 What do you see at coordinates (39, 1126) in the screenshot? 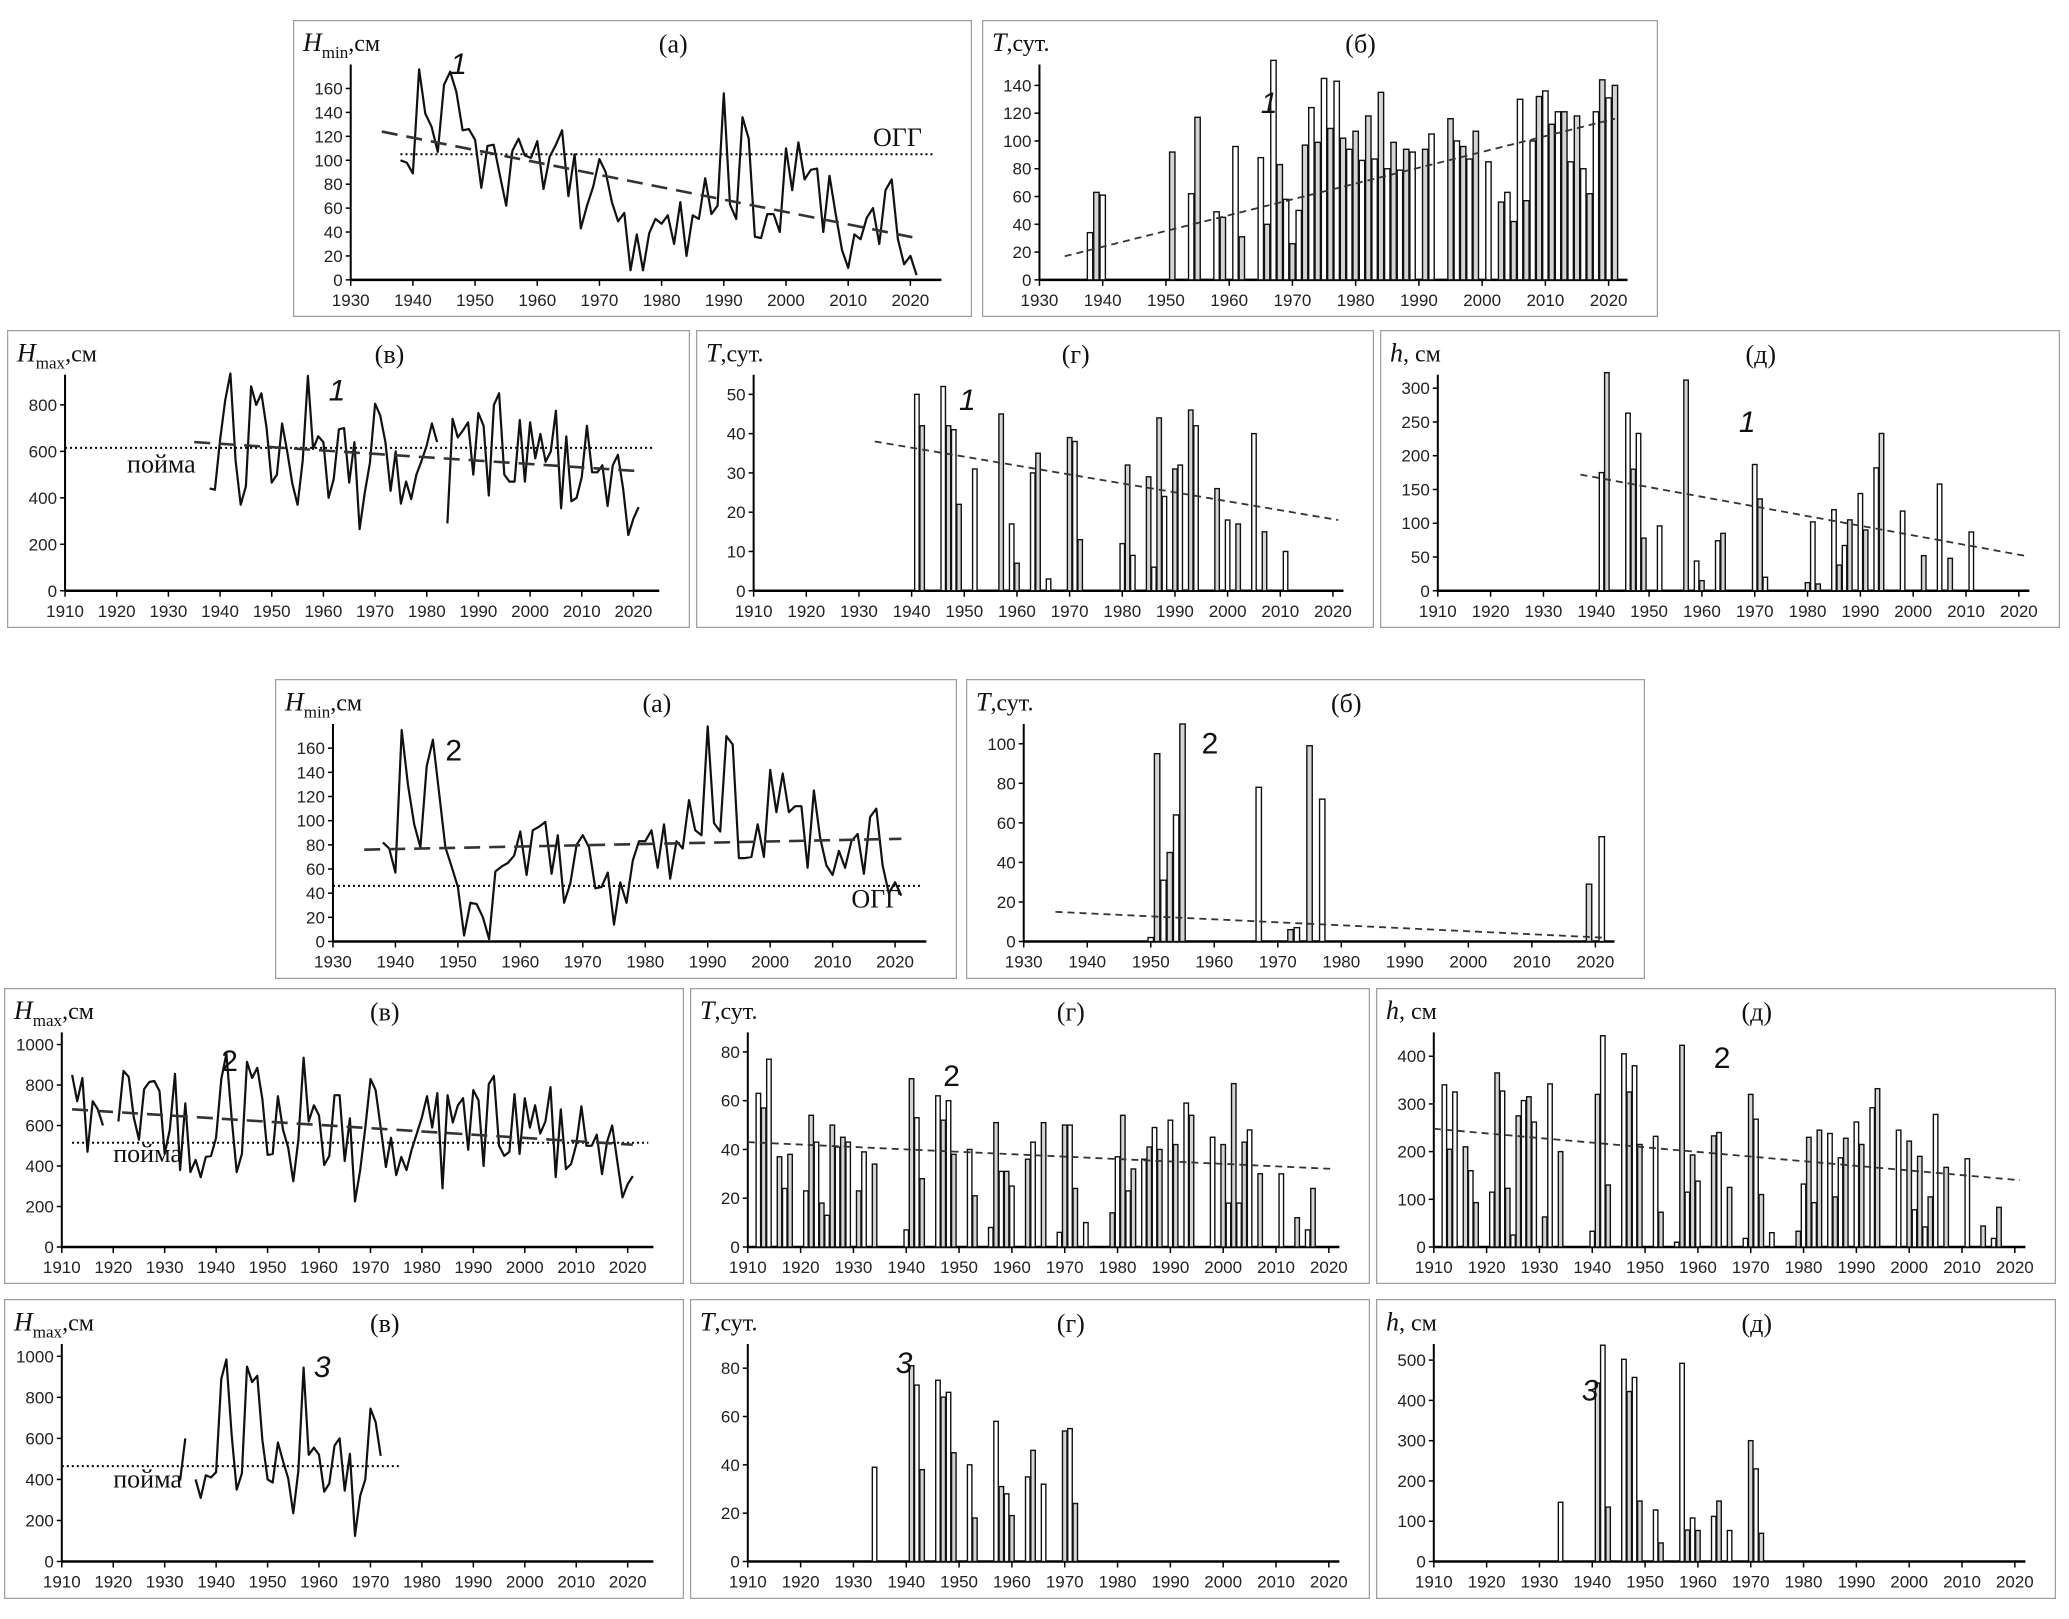
I see `y-tick-label: 600` at bounding box center [39, 1126].